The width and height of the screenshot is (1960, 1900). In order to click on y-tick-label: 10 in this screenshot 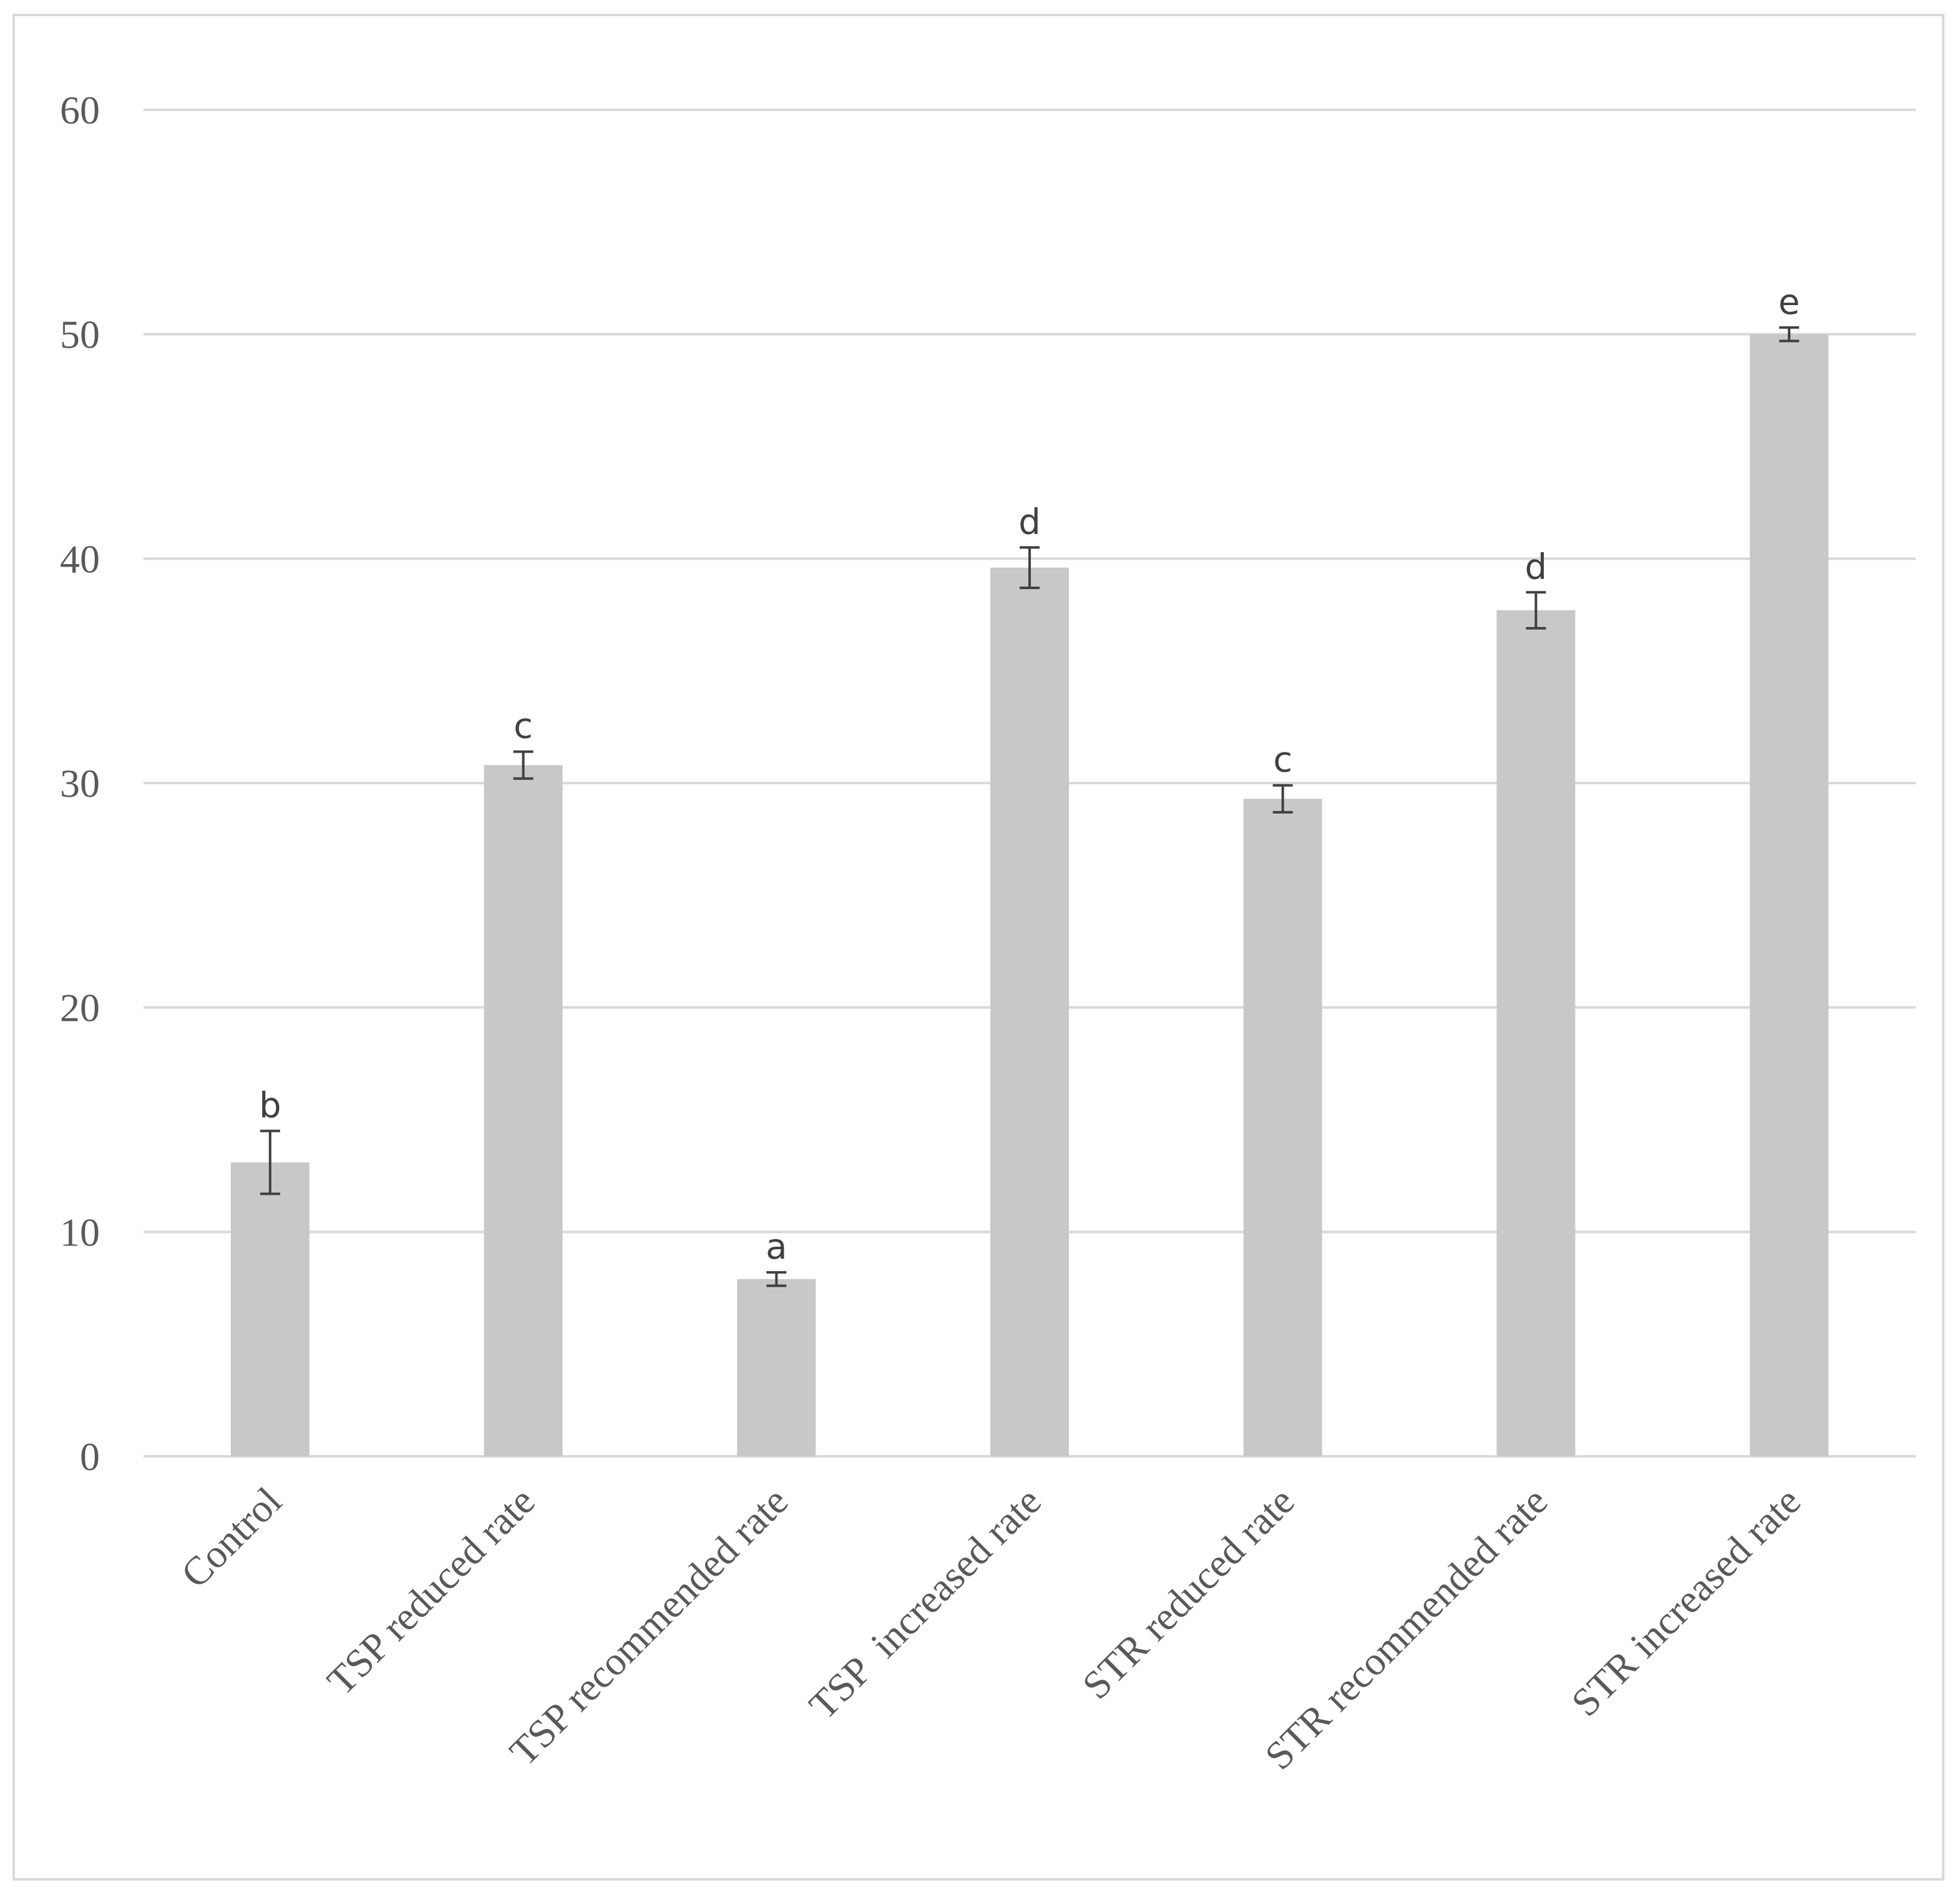, I will do `click(80, 1232)`.